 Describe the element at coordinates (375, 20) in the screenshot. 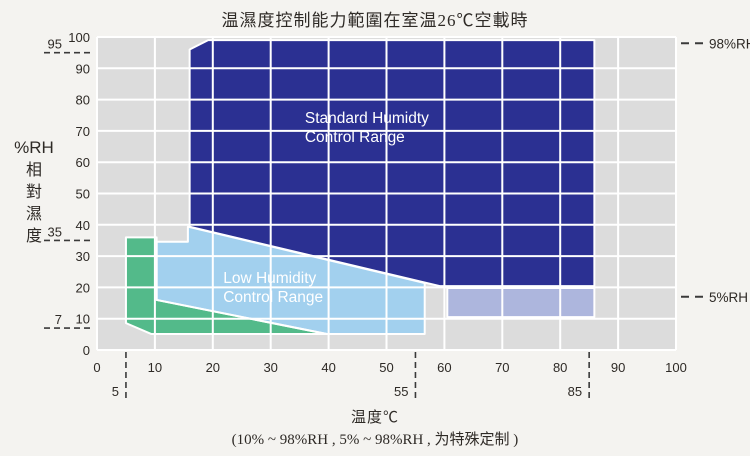

I see `chart-title: 温濕度控制能力範圍在室温26℃空載時` at that location.